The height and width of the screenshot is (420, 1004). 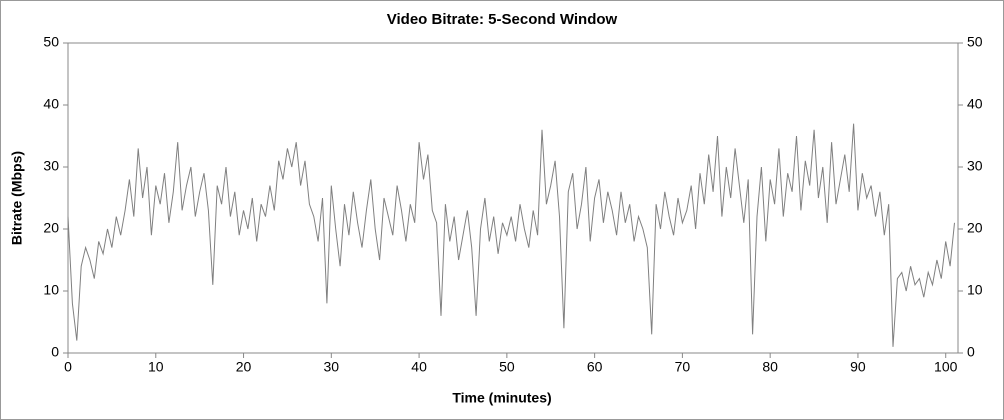 What do you see at coordinates (51, 290) in the screenshot?
I see `y-tick-label: 10` at bounding box center [51, 290].